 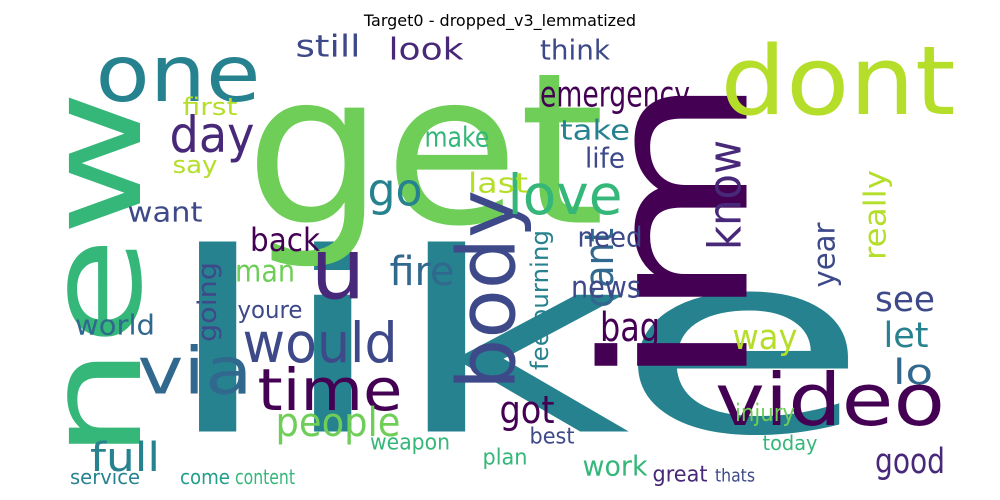 What do you see at coordinates (457, 137) in the screenshot?
I see `word: make` at bounding box center [457, 137].